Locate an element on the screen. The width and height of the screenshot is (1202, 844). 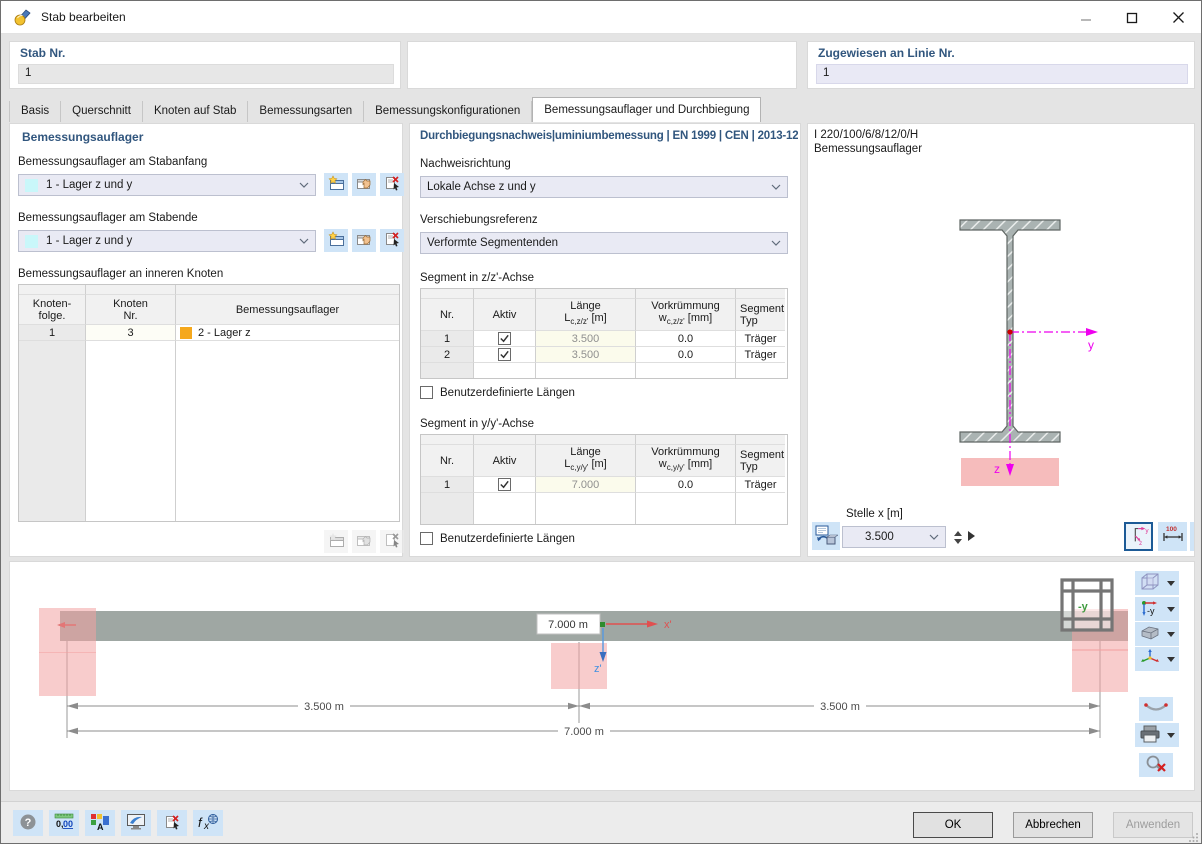
apply-button: Anwenden is located at coordinates (1153, 825).